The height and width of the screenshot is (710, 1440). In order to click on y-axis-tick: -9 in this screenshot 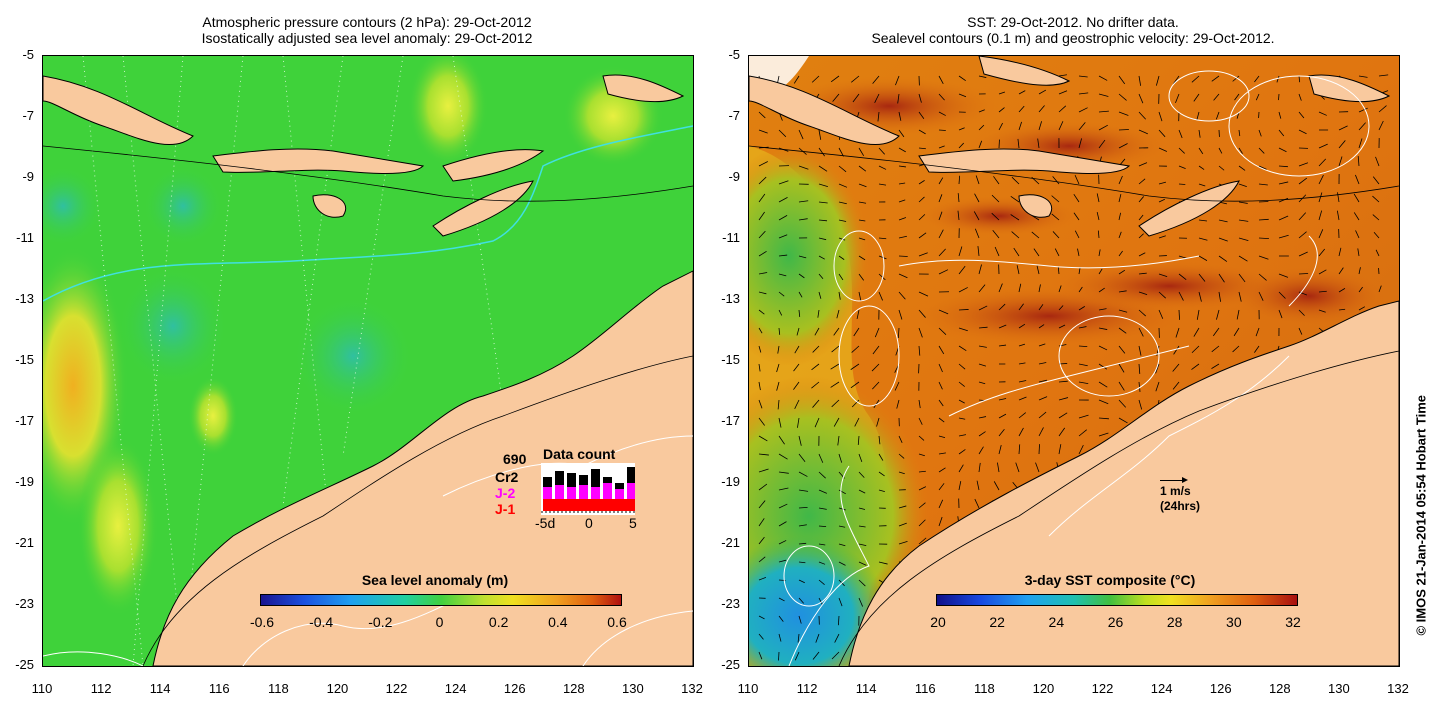, I will do `click(28, 176)`.